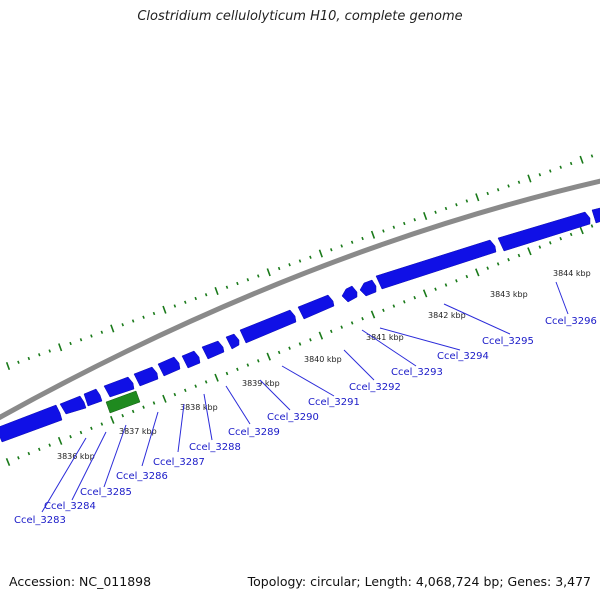 This screenshot has height=600, width=600. What do you see at coordinates (215, 447) in the screenshot?
I see `gene-label: Ccel_3288` at bounding box center [215, 447].